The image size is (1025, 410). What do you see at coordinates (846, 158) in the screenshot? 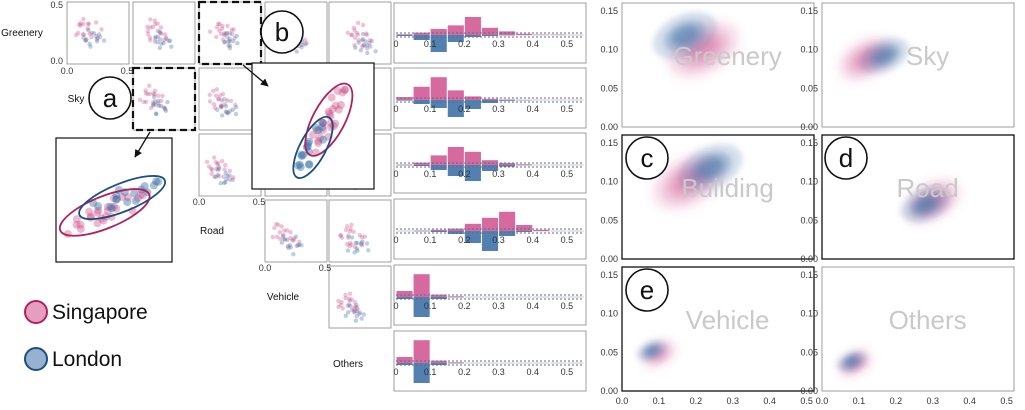
I see `callout-d: d` at bounding box center [846, 158].